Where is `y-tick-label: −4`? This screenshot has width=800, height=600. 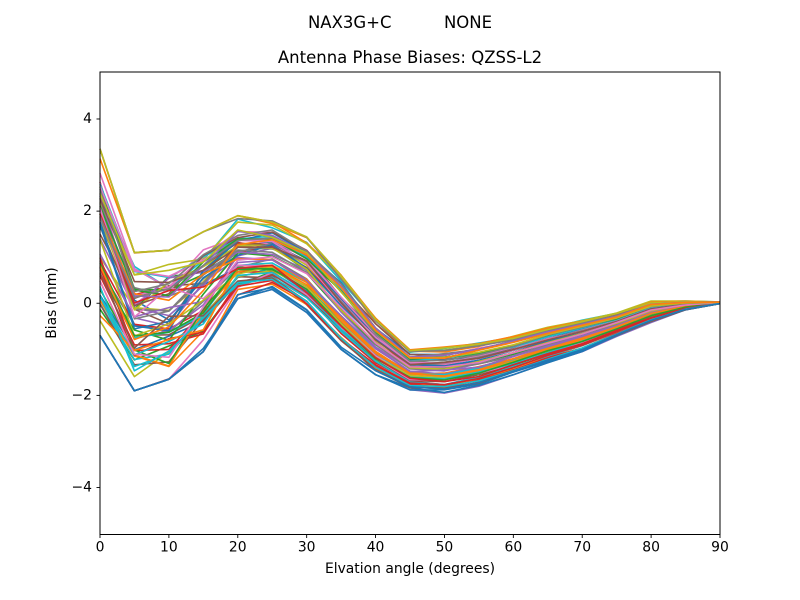
y-tick-label: −4 is located at coordinates (82, 488).